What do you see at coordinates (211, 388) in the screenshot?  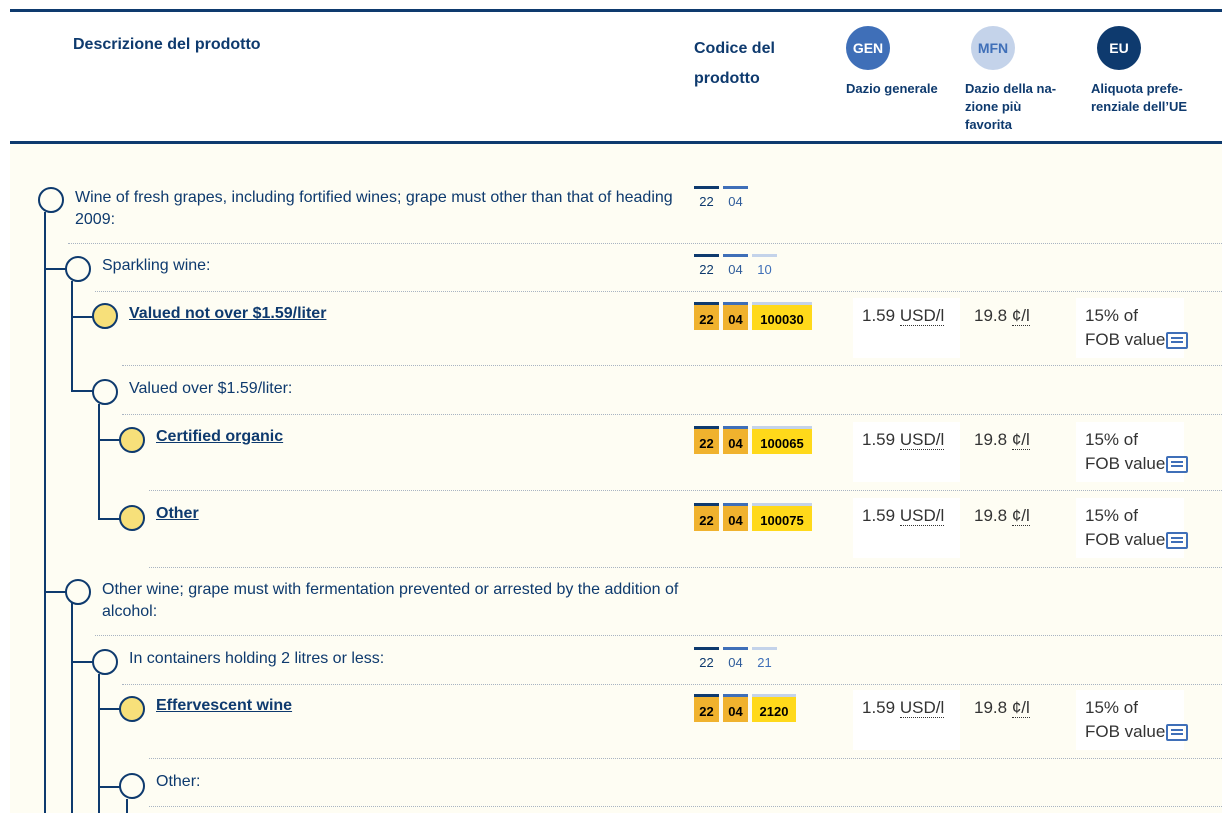 I see `subheading-label: Valued over $1.59/liter:` at bounding box center [211, 388].